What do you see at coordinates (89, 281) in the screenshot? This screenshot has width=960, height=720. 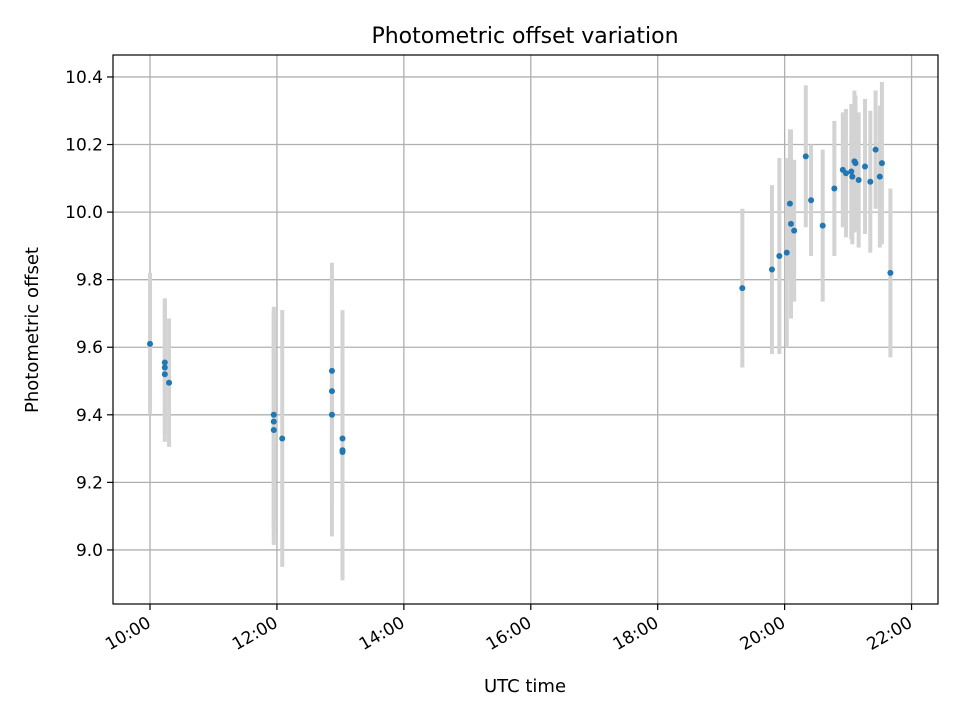 I see `y-tick-label: 9.8` at bounding box center [89, 281].